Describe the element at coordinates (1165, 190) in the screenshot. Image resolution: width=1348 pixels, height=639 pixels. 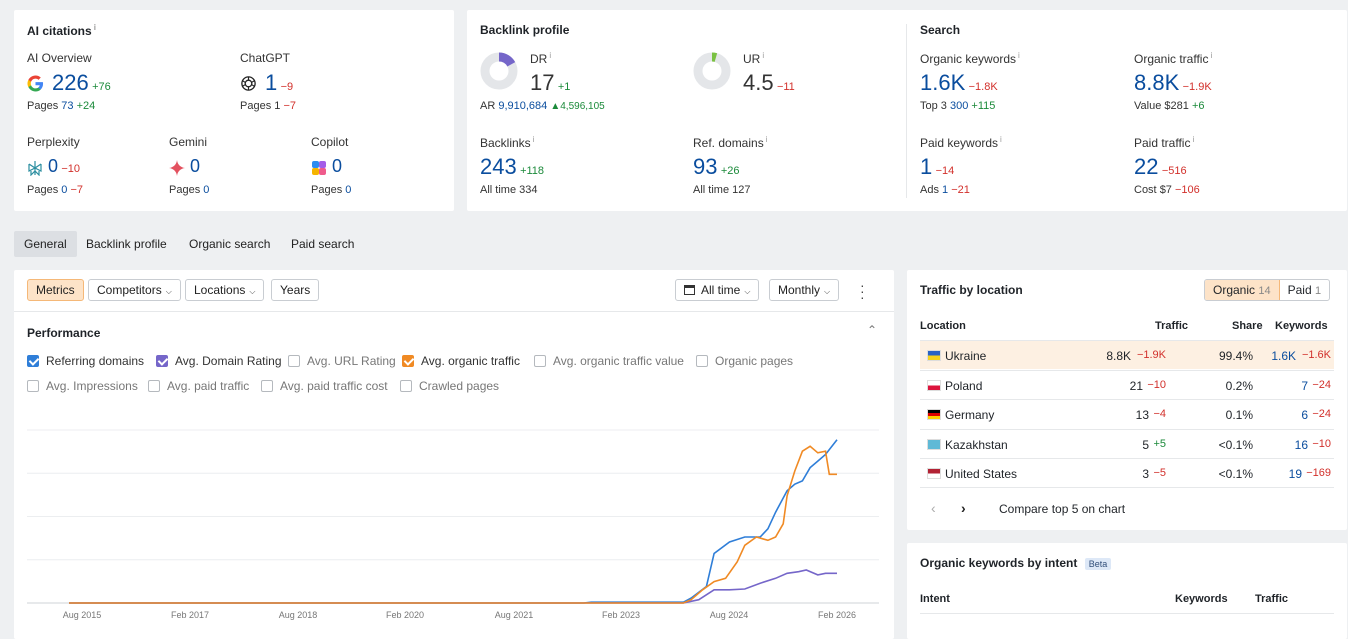
I see `cost-value: $7` at that location.